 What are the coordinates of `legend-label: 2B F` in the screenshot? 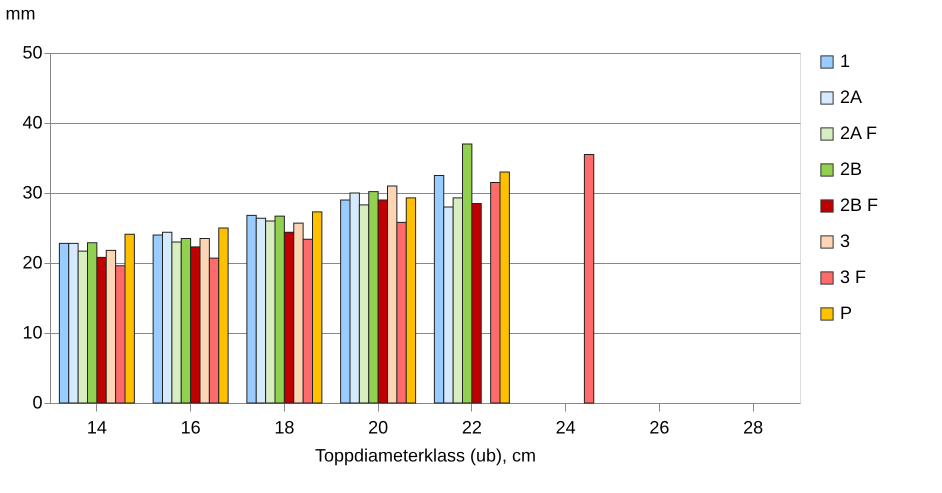 It's located at (859, 205).